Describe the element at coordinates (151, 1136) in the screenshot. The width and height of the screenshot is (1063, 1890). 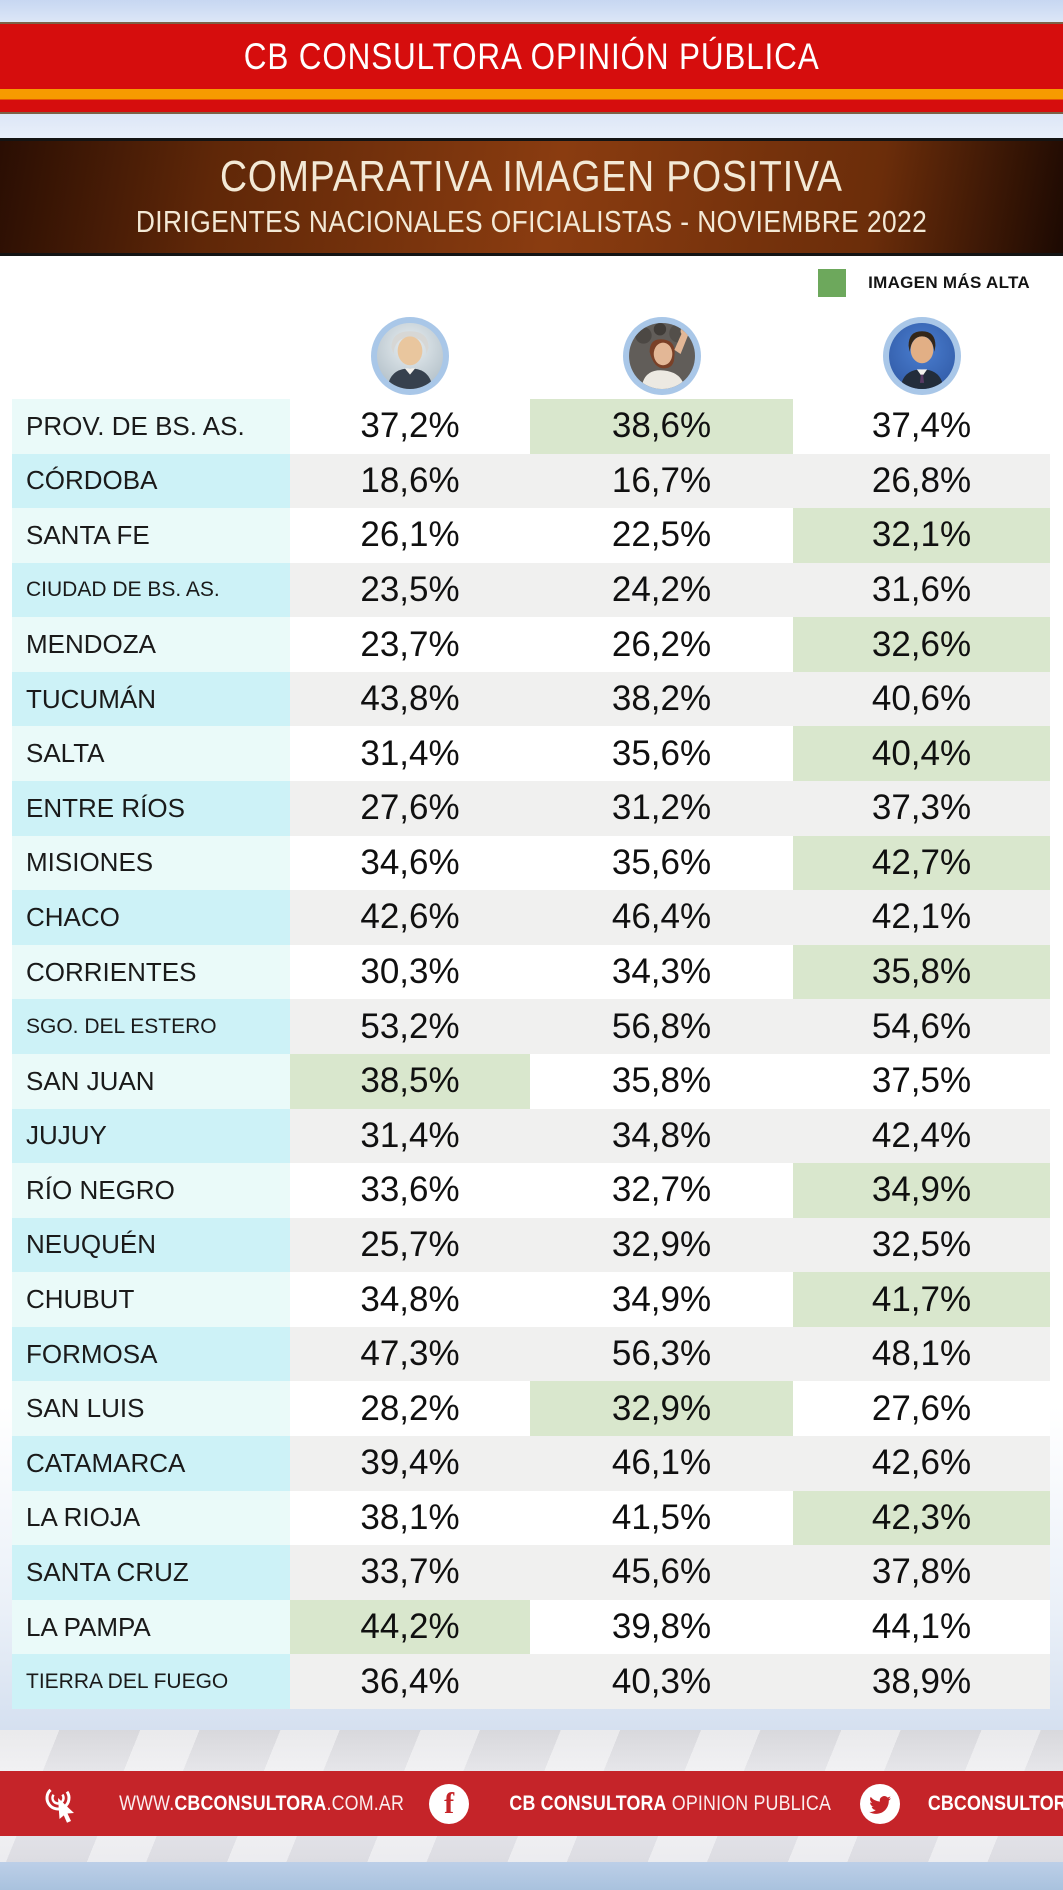
I see `province-label: JUJUY` at that location.